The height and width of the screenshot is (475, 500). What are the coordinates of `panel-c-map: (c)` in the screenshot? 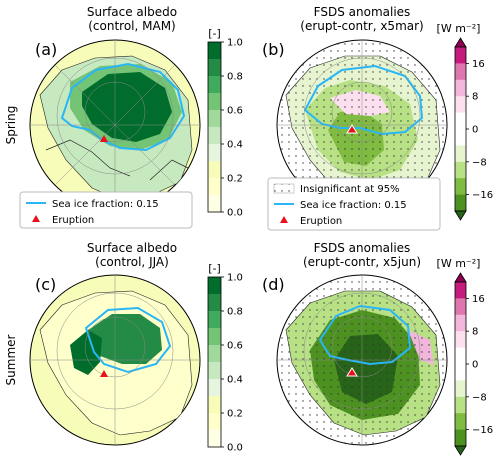 It's located at (115, 360).